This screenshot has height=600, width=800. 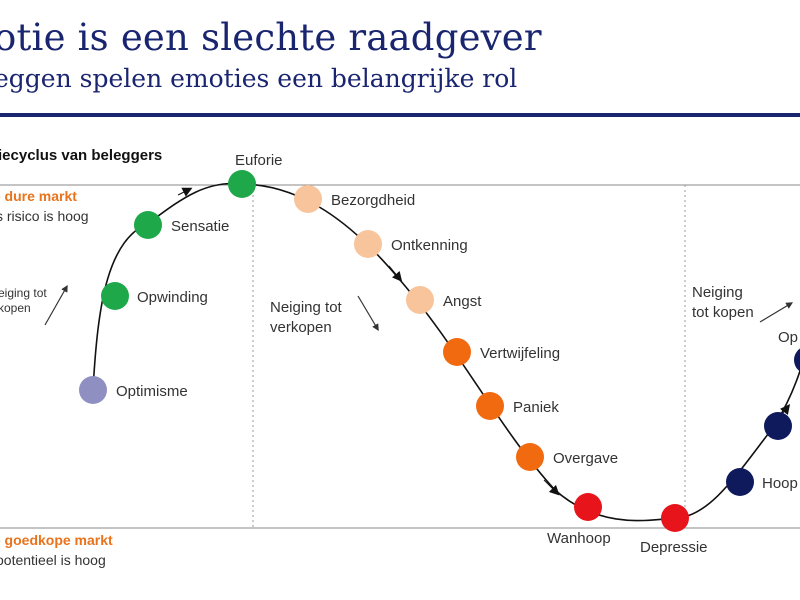 What do you see at coordinates (778, 426) in the screenshot?
I see `stage-dot-op` at bounding box center [778, 426].